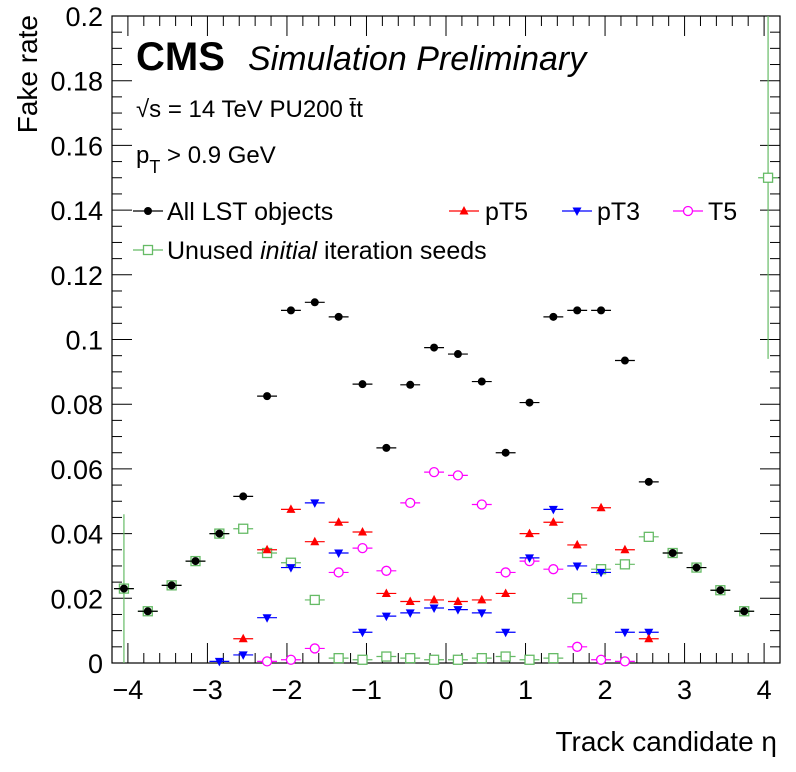 Image resolution: width=796 pixels, height=772 pixels. What do you see at coordinates (722, 212) in the screenshot?
I see `legend-label: T5` at bounding box center [722, 212].